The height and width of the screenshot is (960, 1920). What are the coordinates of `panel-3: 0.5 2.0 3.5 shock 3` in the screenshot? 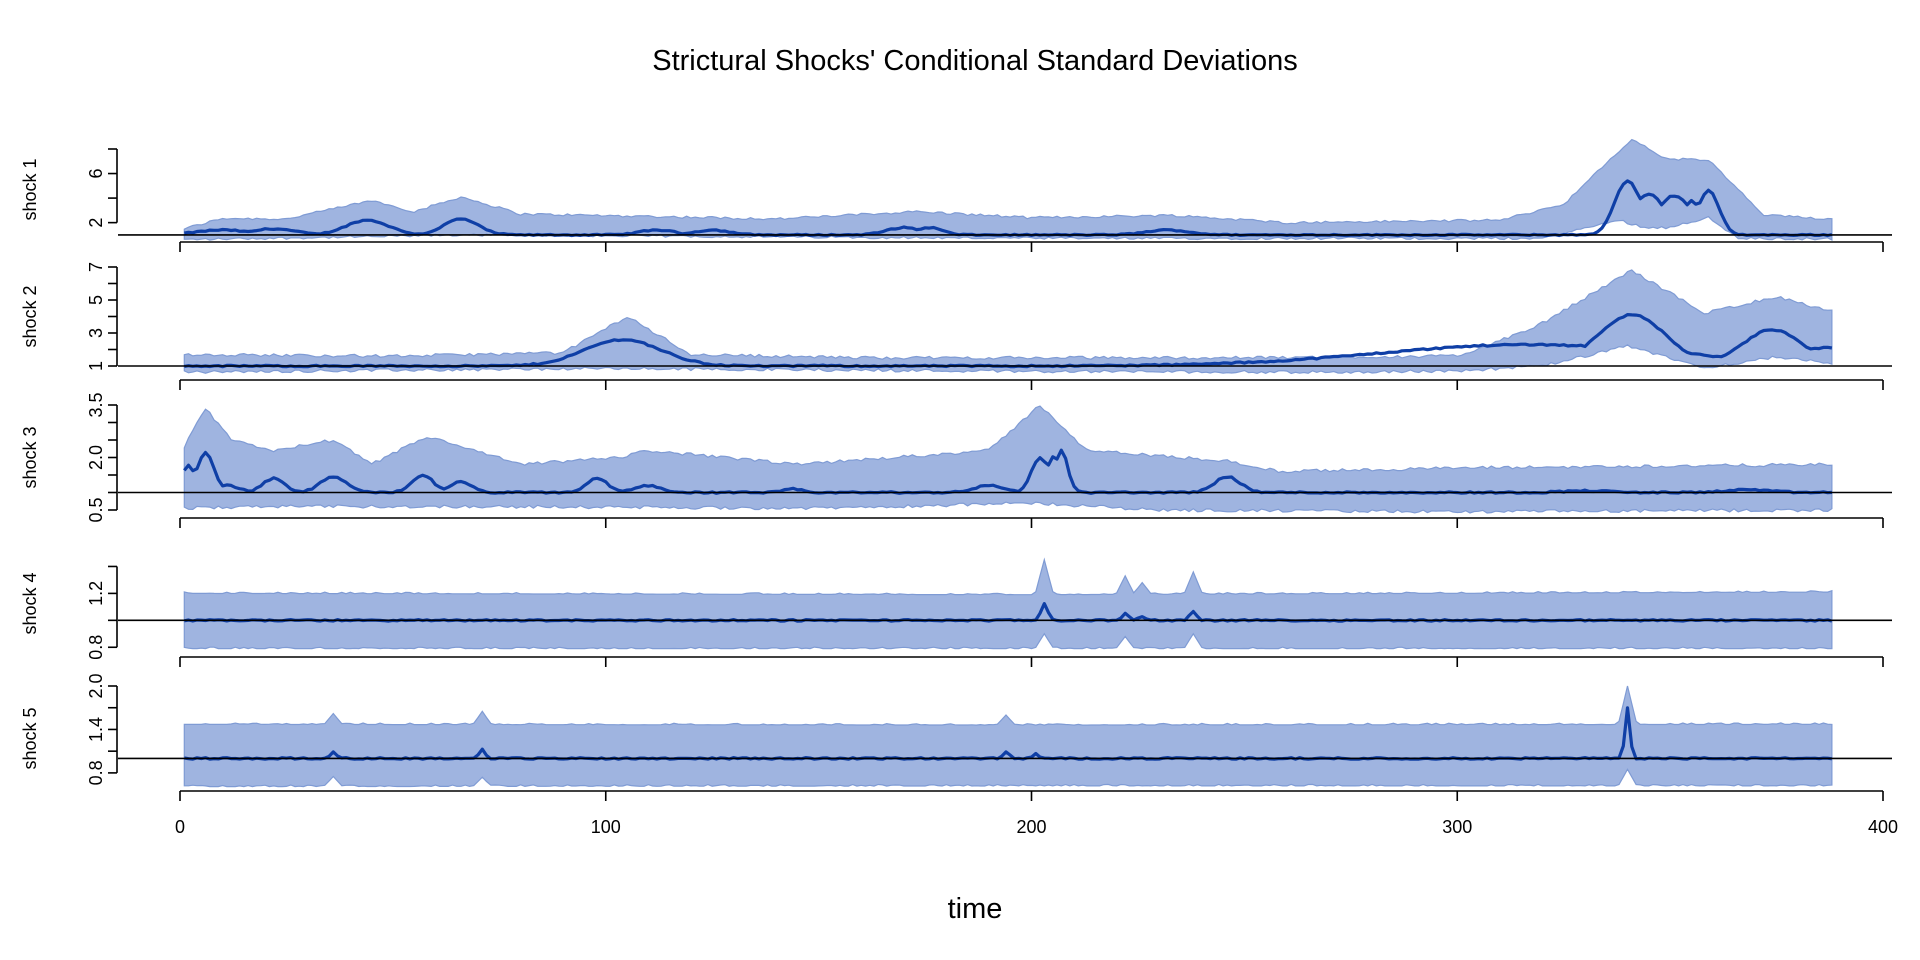 It's located at (956, 460).